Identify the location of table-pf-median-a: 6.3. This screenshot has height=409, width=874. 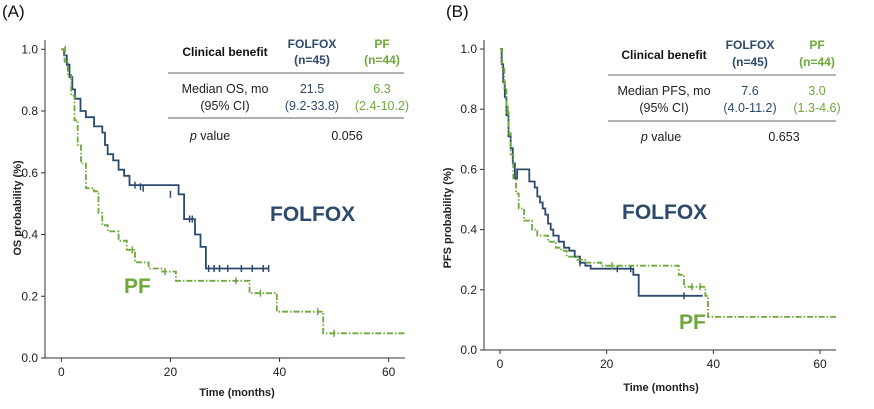
(381, 89).